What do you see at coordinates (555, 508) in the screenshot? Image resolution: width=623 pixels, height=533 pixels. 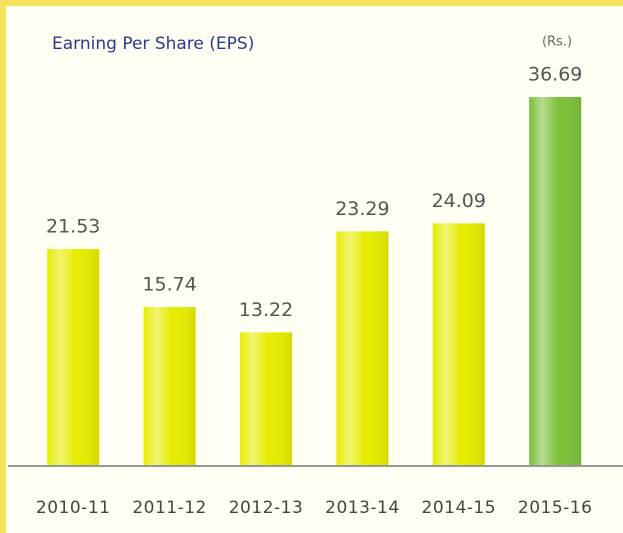 I see `x-tick-label: 2015-16` at bounding box center [555, 508].